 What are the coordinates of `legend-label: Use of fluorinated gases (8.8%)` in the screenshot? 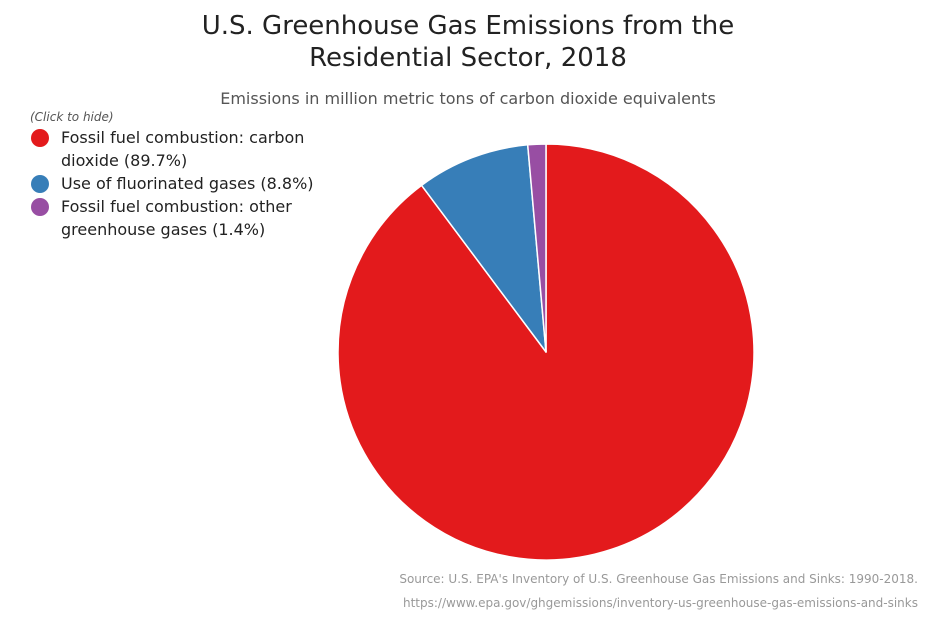 It's located at (187, 183).